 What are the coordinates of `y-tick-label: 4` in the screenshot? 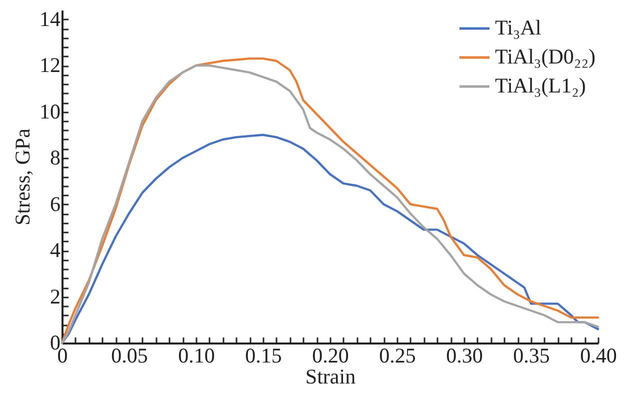 It's located at (55, 250).